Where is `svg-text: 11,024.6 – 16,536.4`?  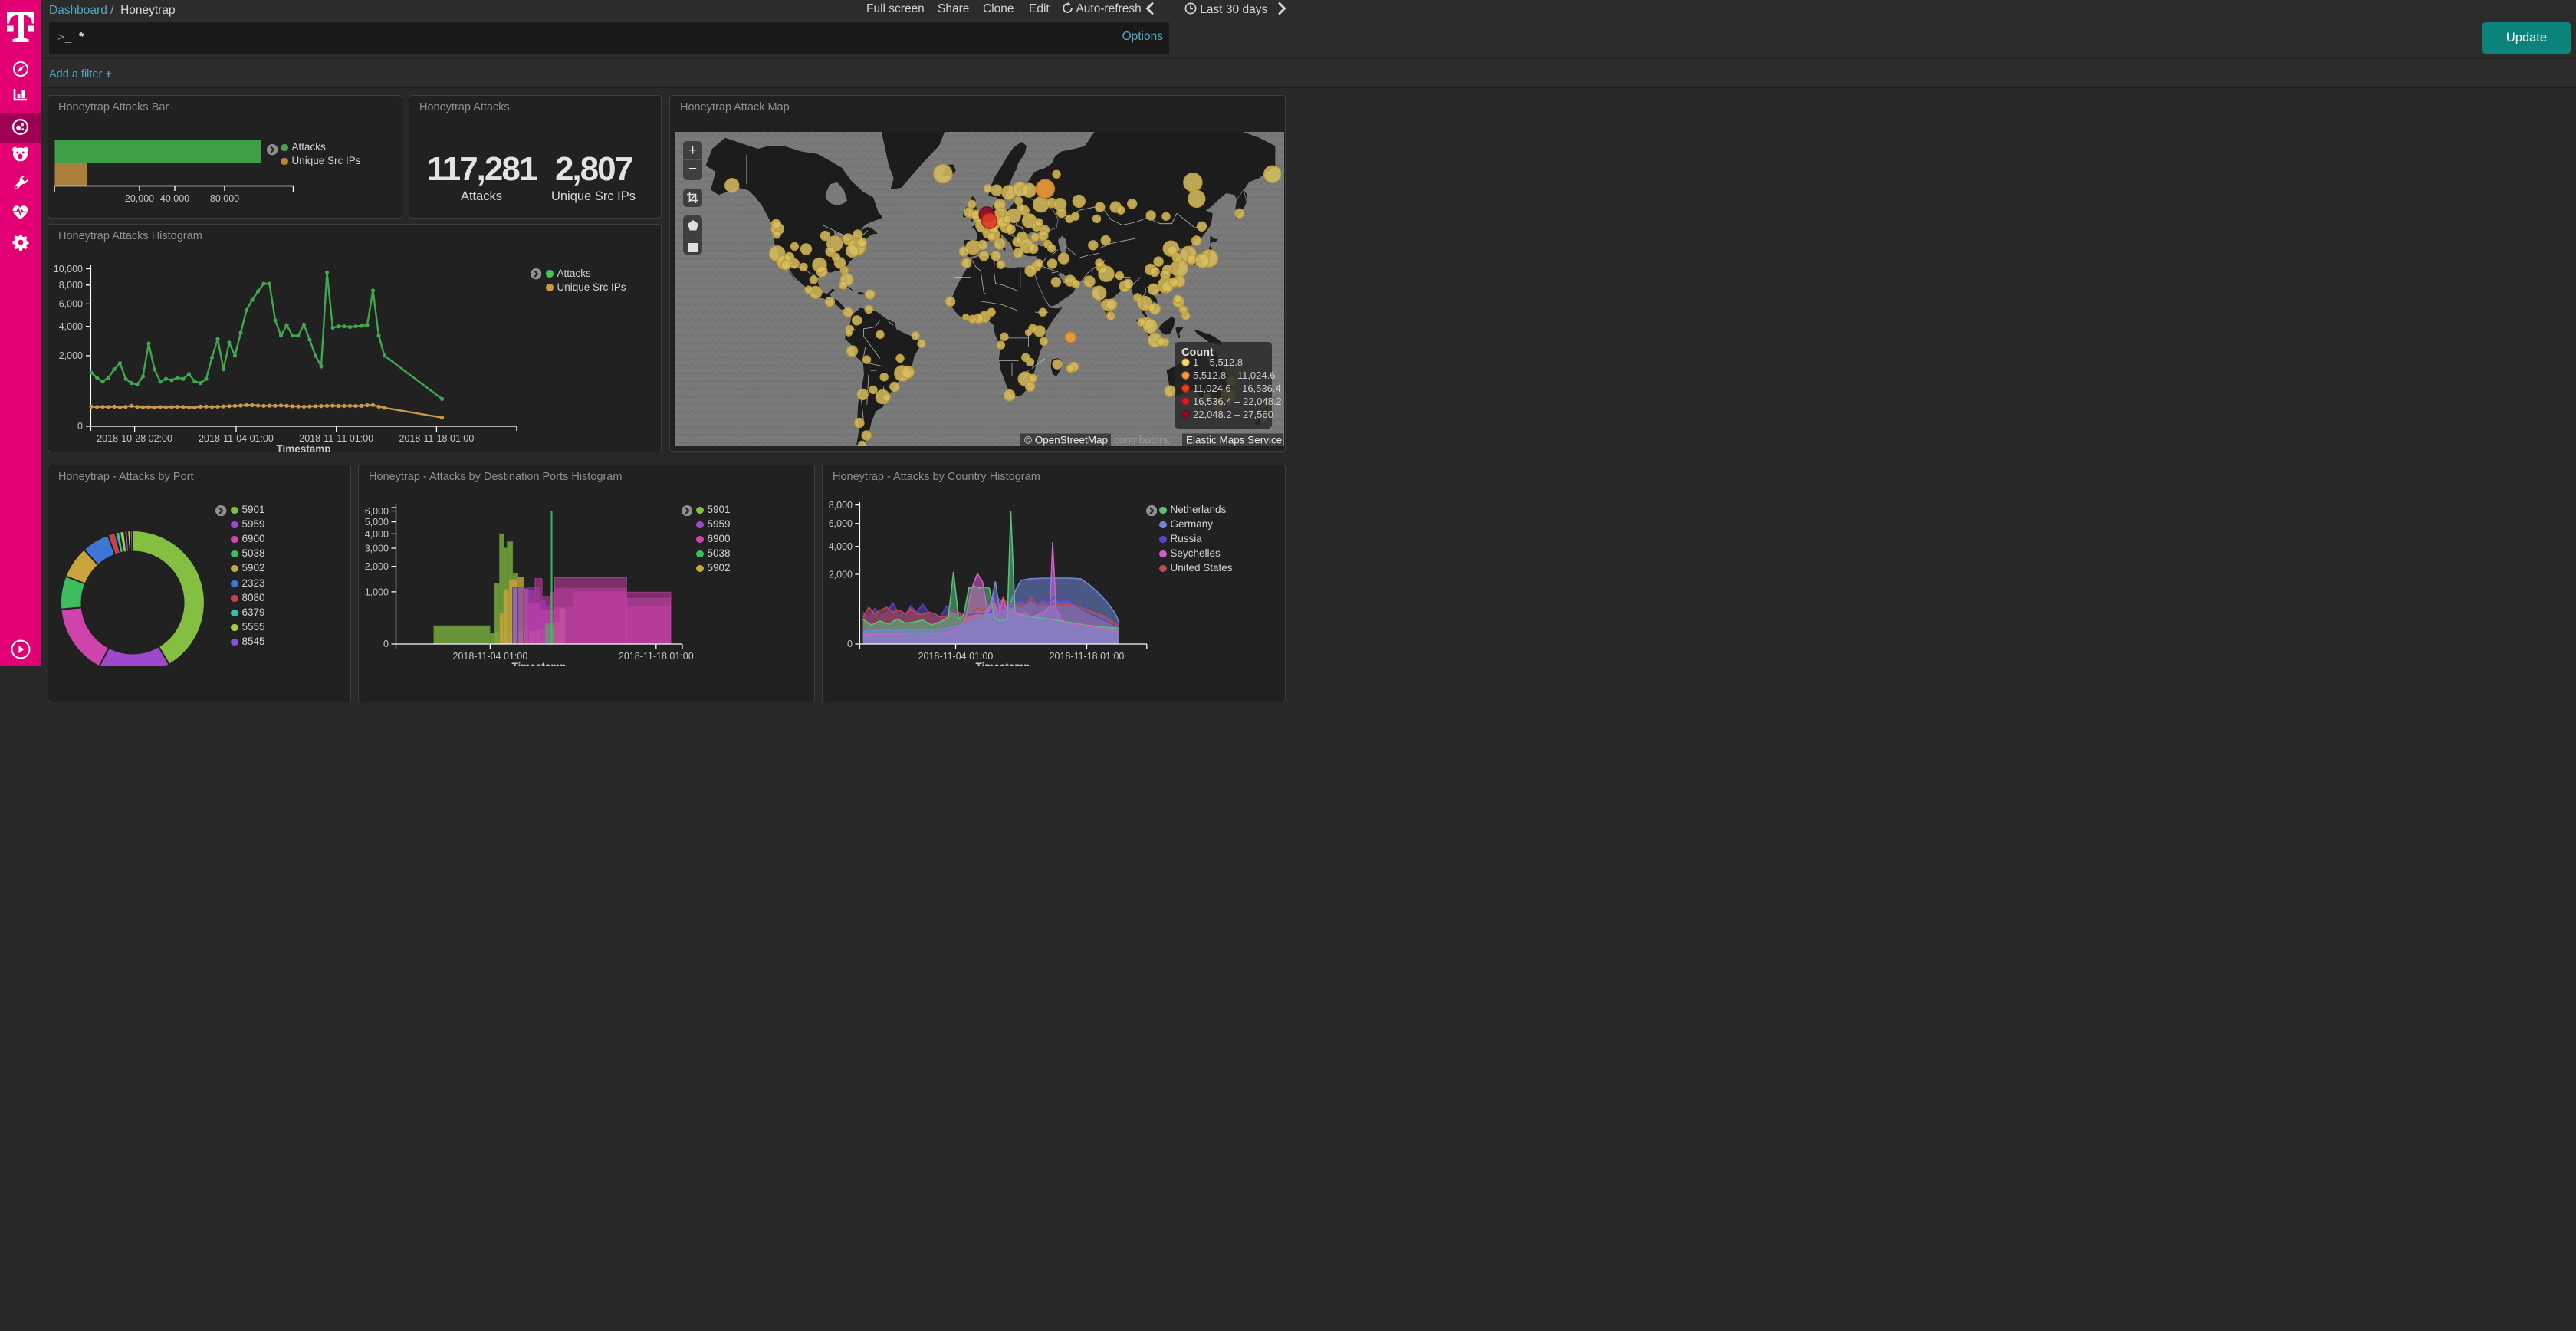 svg-text: 11,024.6 – 16,536.4 is located at coordinates (1237, 388).